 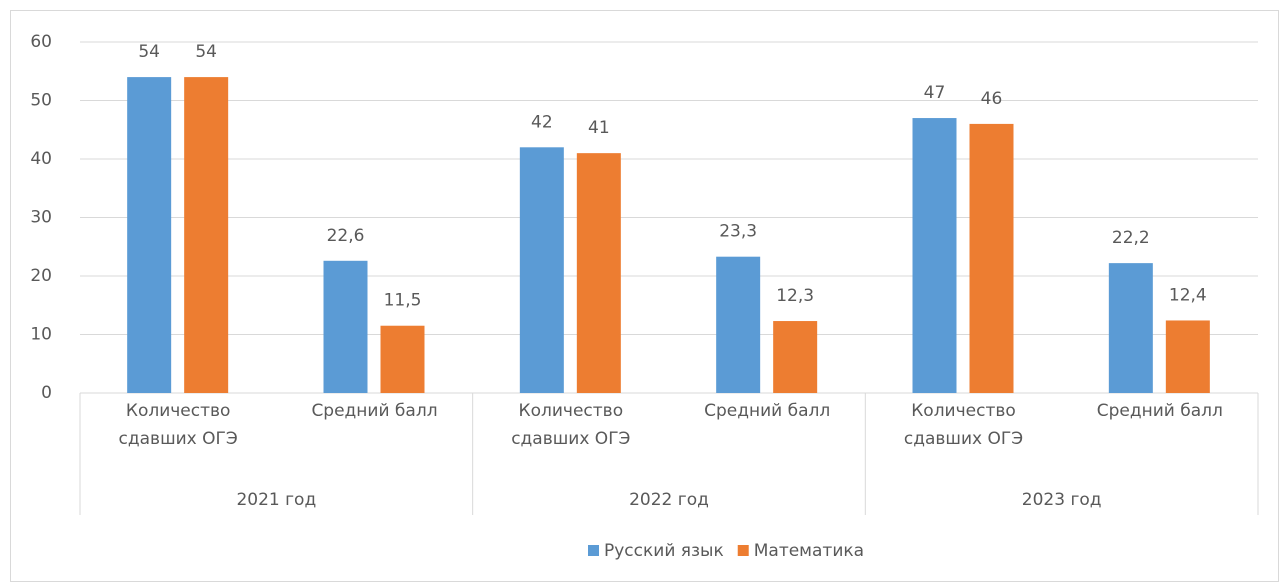 What do you see at coordinates (41, 276) in the screenshot?
I see `y-tick-label: 20` at bounding box center [41, 276].